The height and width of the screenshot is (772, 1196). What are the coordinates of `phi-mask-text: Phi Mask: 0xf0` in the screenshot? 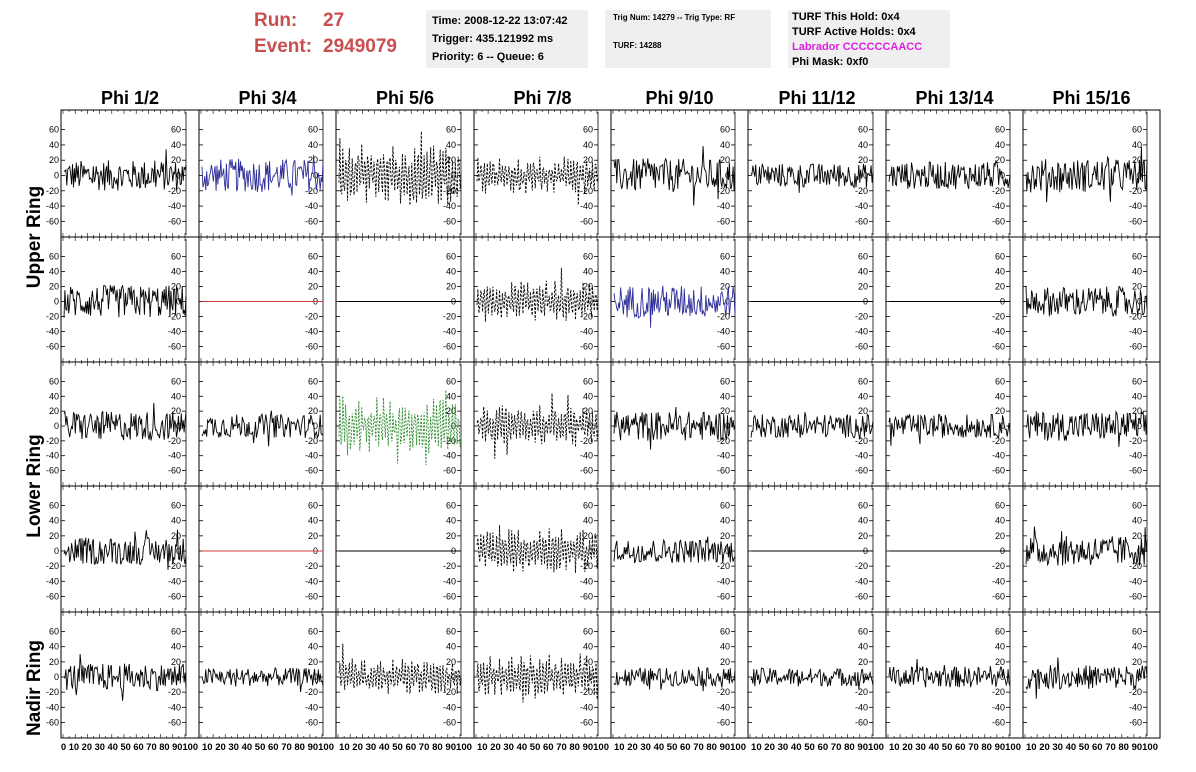 It's located at (830, 62).